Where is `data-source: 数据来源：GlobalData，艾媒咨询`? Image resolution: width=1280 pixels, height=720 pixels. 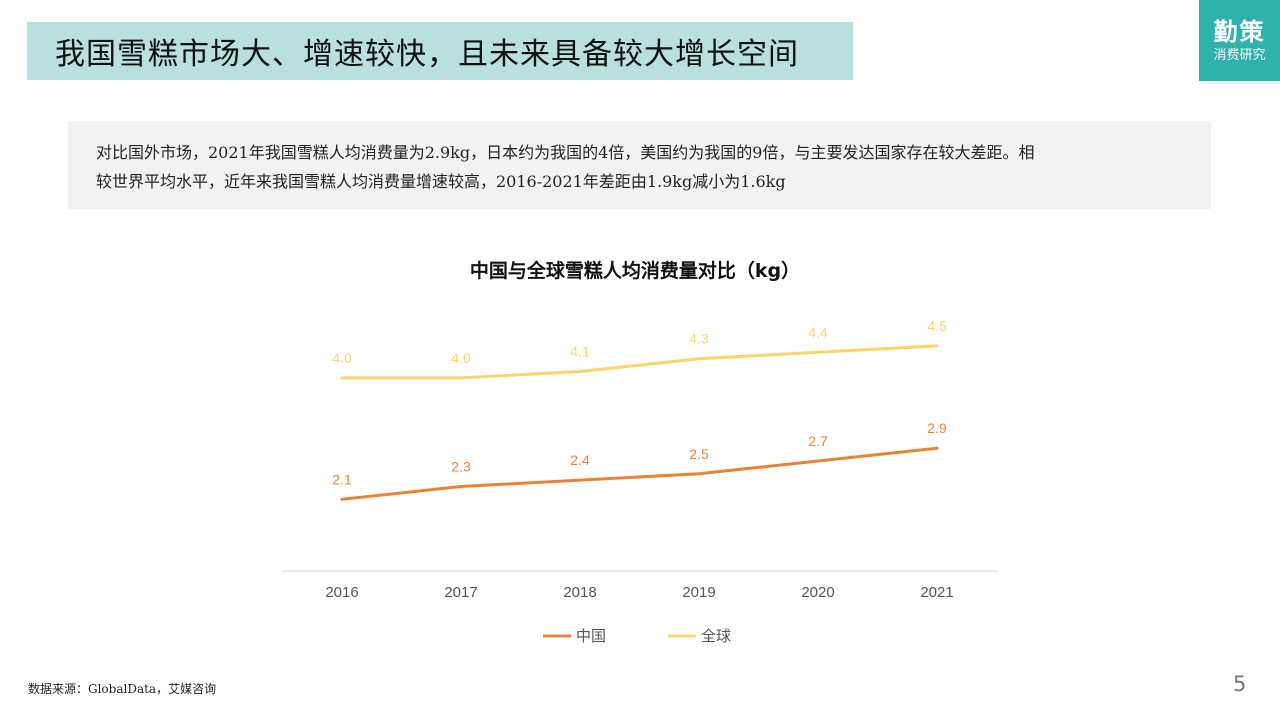 data-source: 数据来源：GlobalData，艾媒咨询 is located at coordinates (122, 689).